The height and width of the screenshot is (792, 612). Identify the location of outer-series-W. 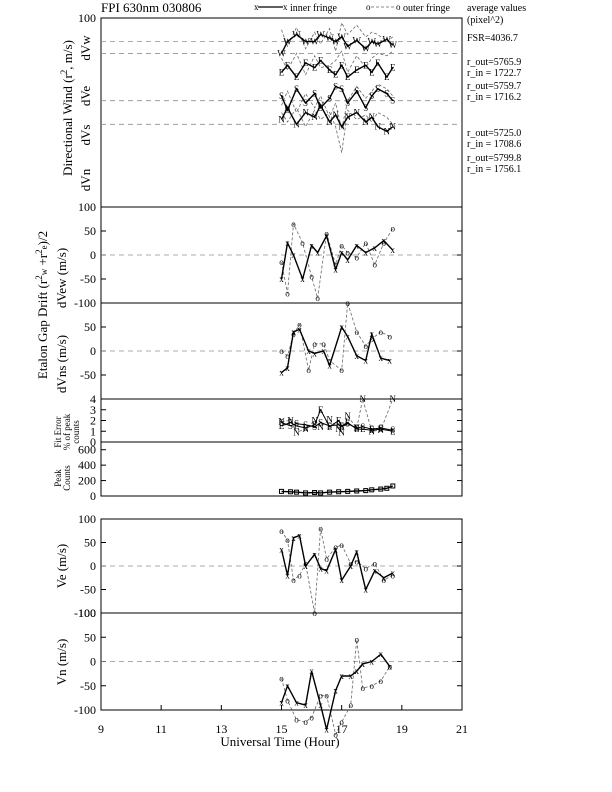
(337, 36).